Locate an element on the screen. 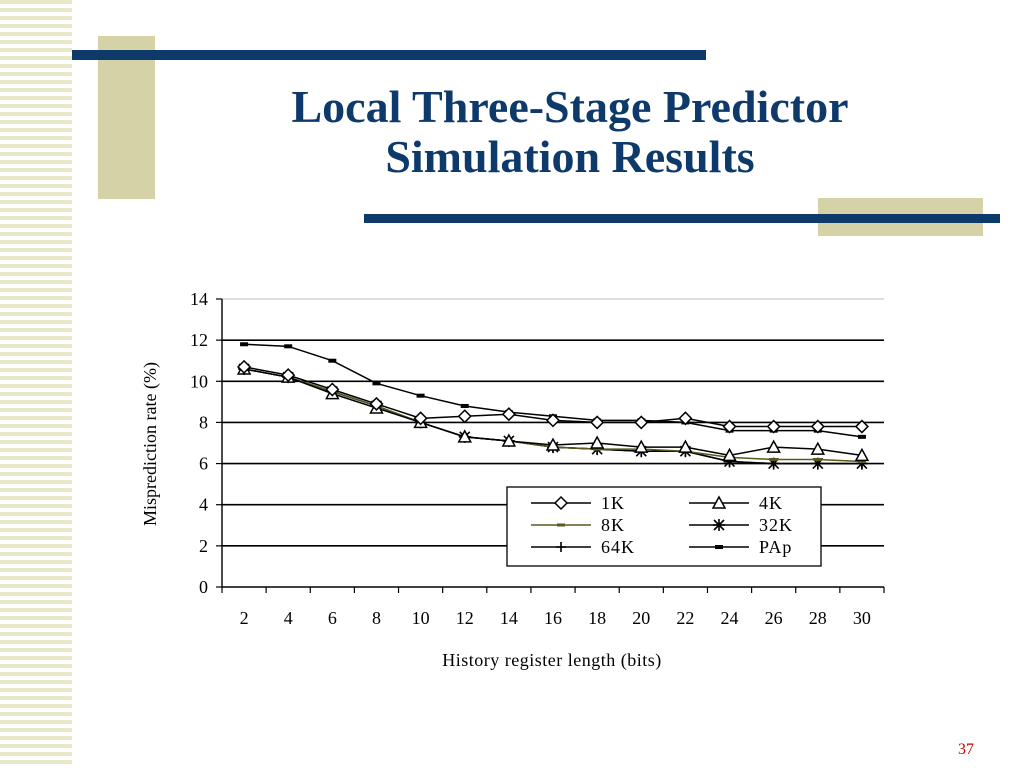 The image size is (1024, 768). x-tick-label-2: 2 is located at coordinates (244, 618).